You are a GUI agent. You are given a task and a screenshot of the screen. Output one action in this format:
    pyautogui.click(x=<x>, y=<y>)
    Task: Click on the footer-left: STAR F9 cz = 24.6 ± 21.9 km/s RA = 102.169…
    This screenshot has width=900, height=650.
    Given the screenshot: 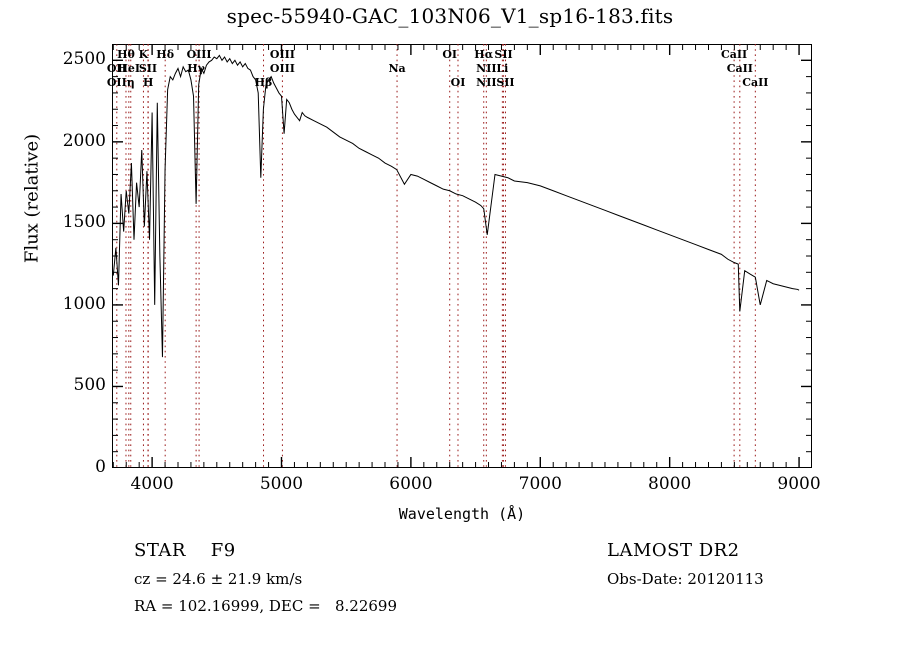 What is the action you would take?
    pyautogui.click(x=265, y=582)
    